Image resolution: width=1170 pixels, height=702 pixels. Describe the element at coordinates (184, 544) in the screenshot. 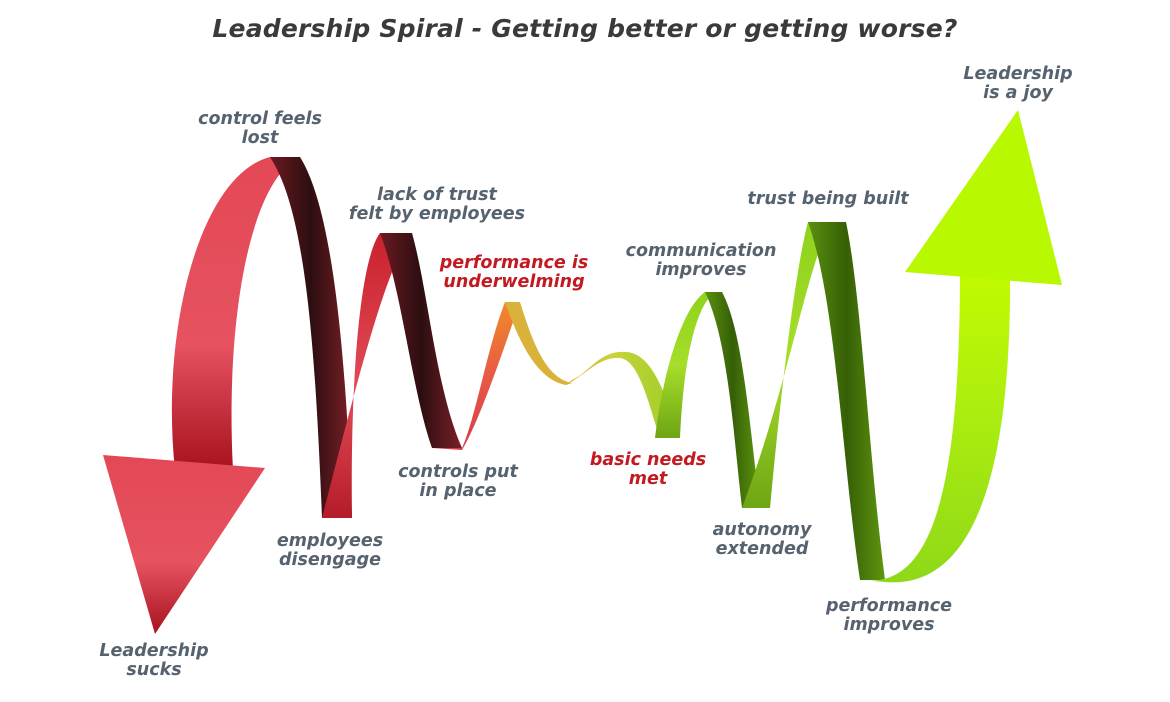

I see `down-arrowhead` at that location.